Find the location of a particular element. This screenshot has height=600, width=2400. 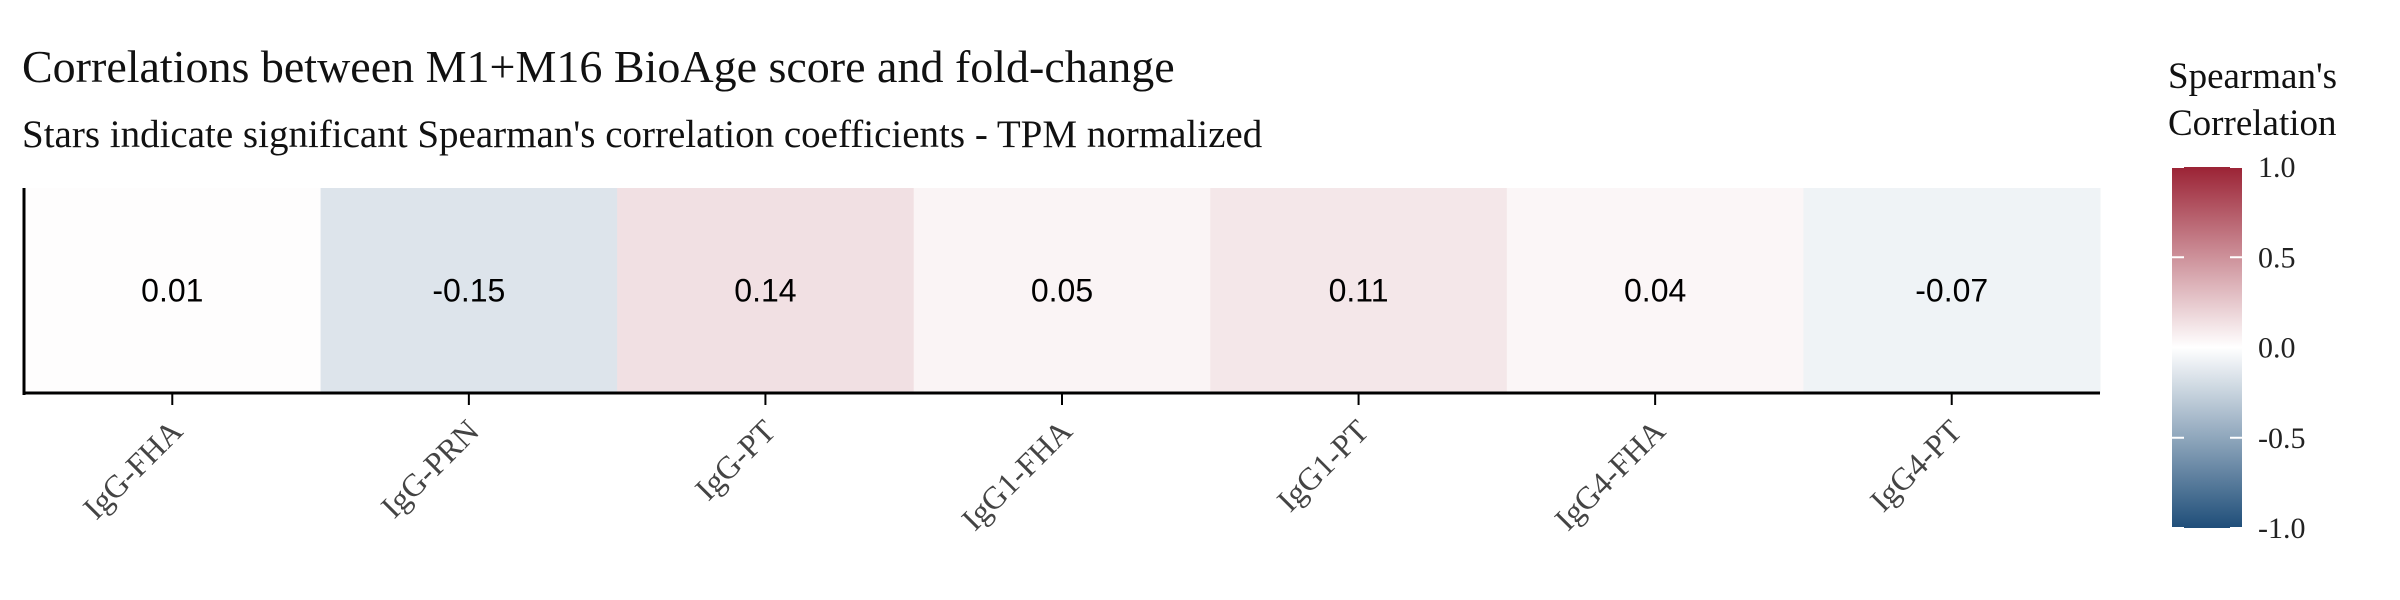

cell-value-label: 0.11 is located at coordinates (1359, 291).